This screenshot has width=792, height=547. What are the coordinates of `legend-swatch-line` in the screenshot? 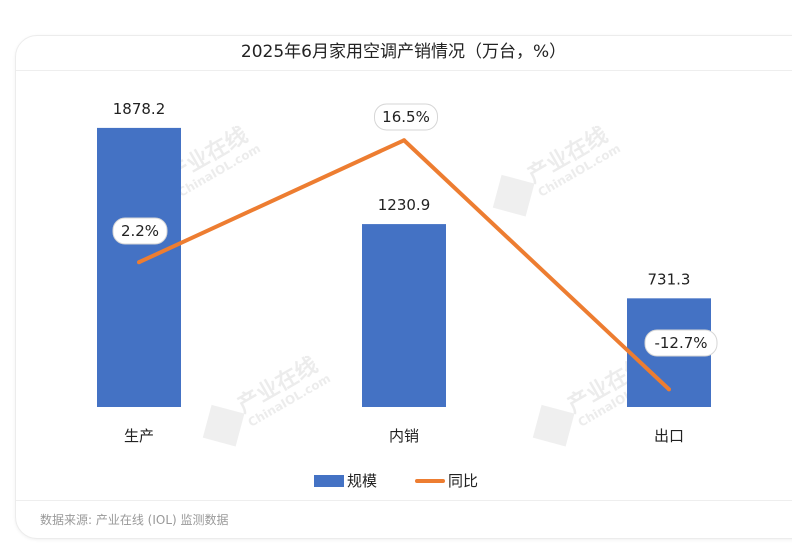 It's located at (430, 480).